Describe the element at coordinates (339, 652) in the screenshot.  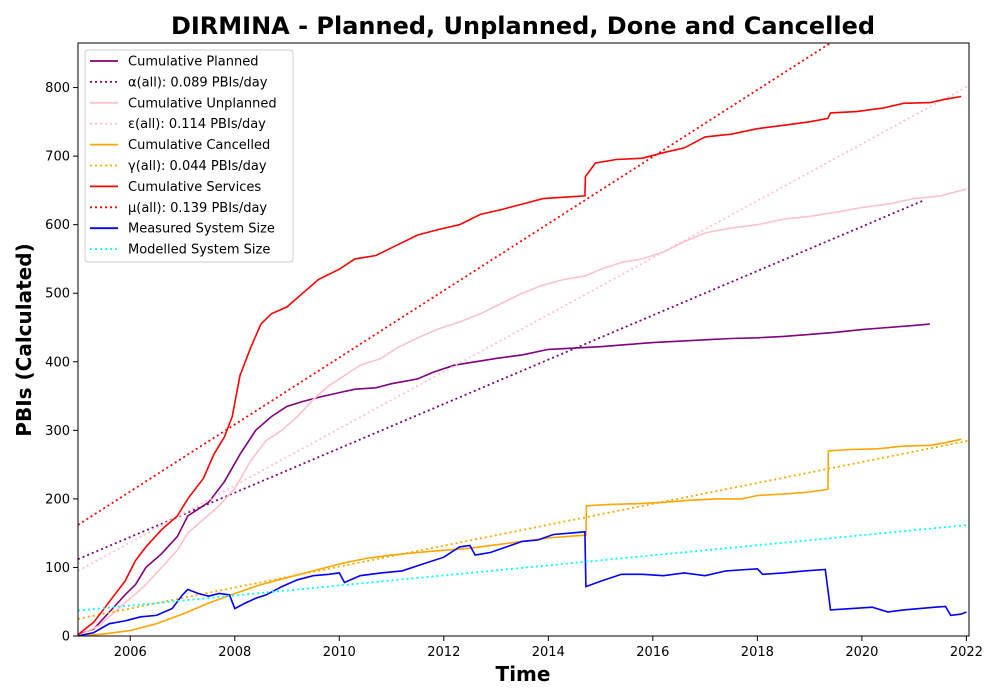
I see `x-tick-label: 2010` at that location.